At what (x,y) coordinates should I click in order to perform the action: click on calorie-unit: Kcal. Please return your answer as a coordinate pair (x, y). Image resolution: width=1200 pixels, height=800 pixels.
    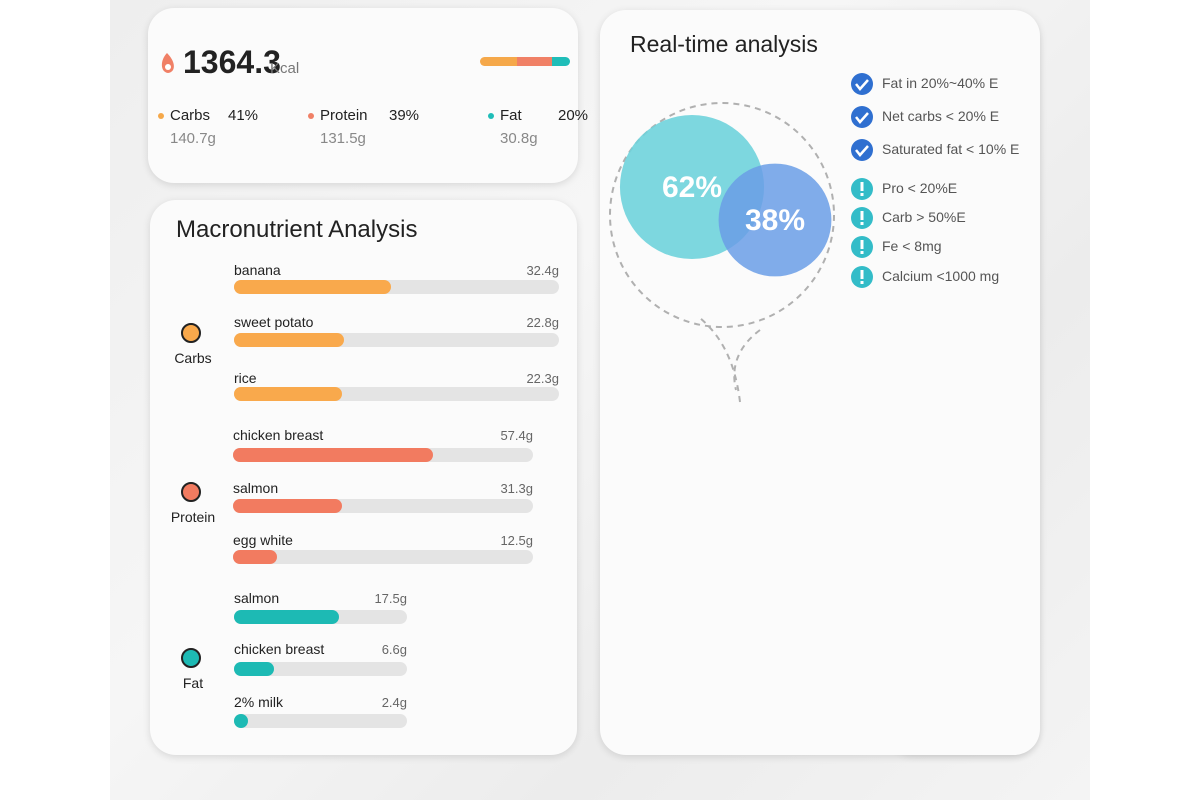
    Looking at the image, I should click on (285, 68).